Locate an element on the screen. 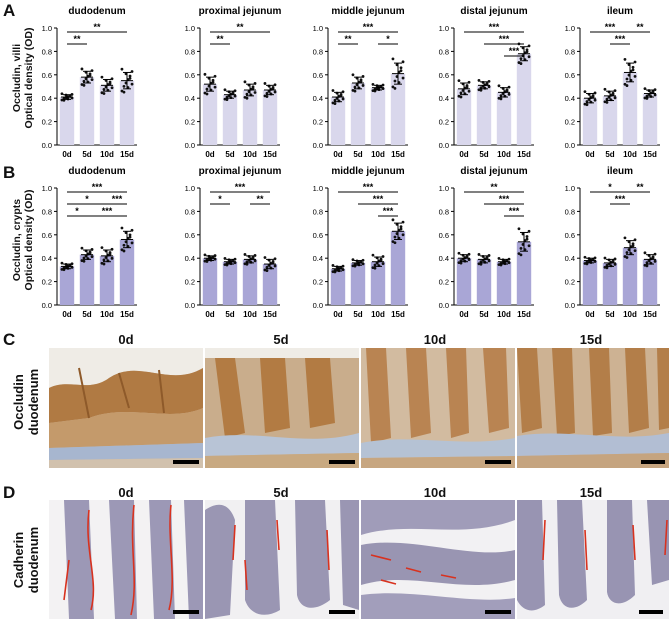  scale-bar-c-10d is located at coordinates (498, 462).